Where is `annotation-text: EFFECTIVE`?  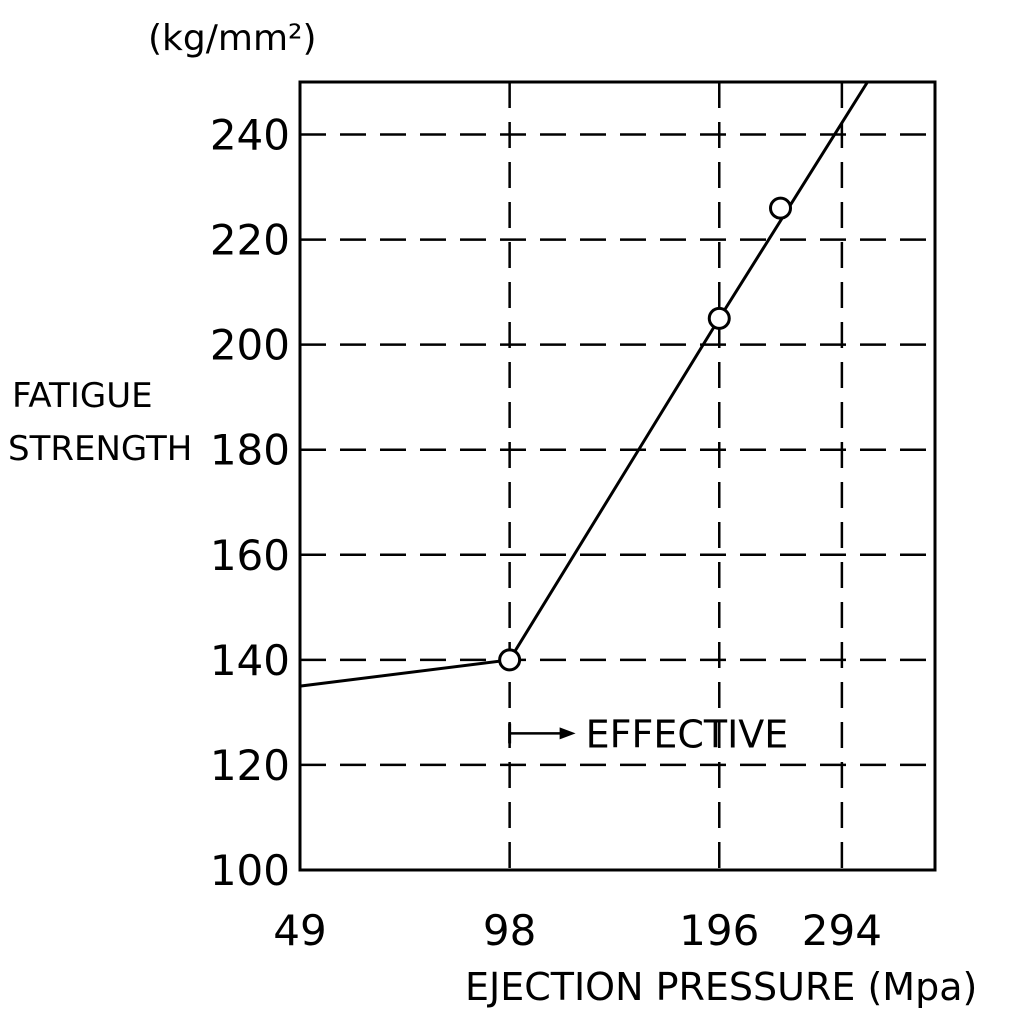 annotation-text: EFFECTIVE is located at coordinates (687, 734).